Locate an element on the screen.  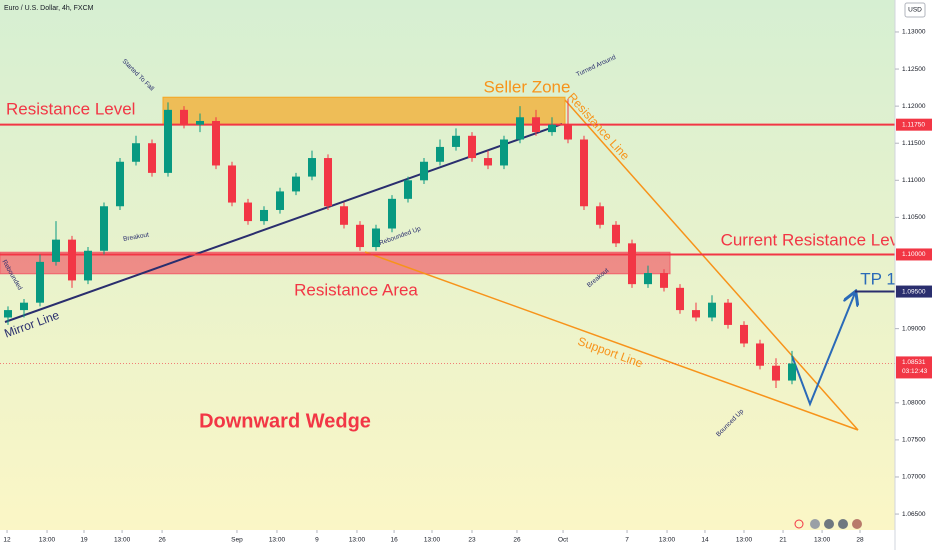
projection-path is located at coordinates (823, 350).